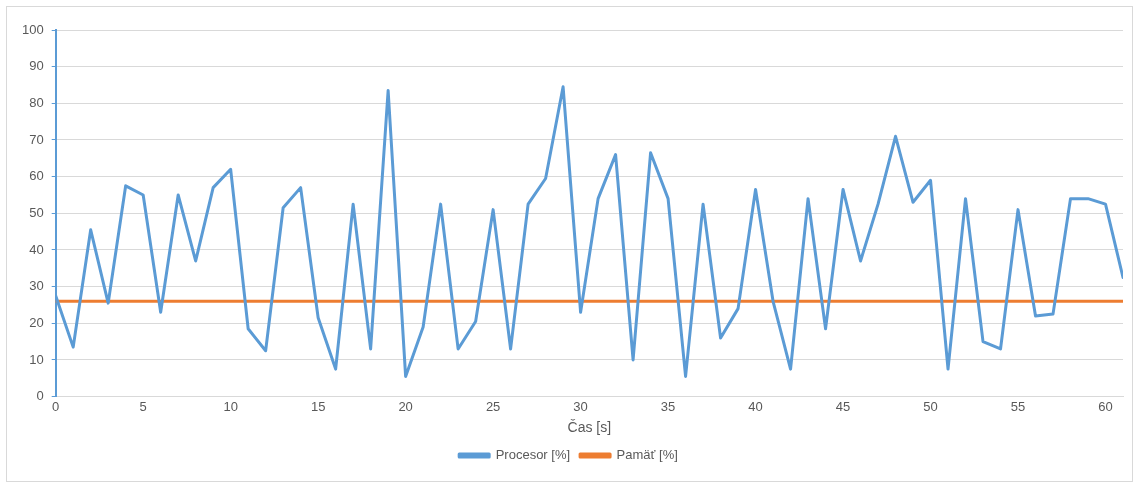 The width and height of the screenshot is (1139, 486). Describe the element at coordinates (1105, 406) in the screenshot. I see `x-tick-label: 60` at that location.